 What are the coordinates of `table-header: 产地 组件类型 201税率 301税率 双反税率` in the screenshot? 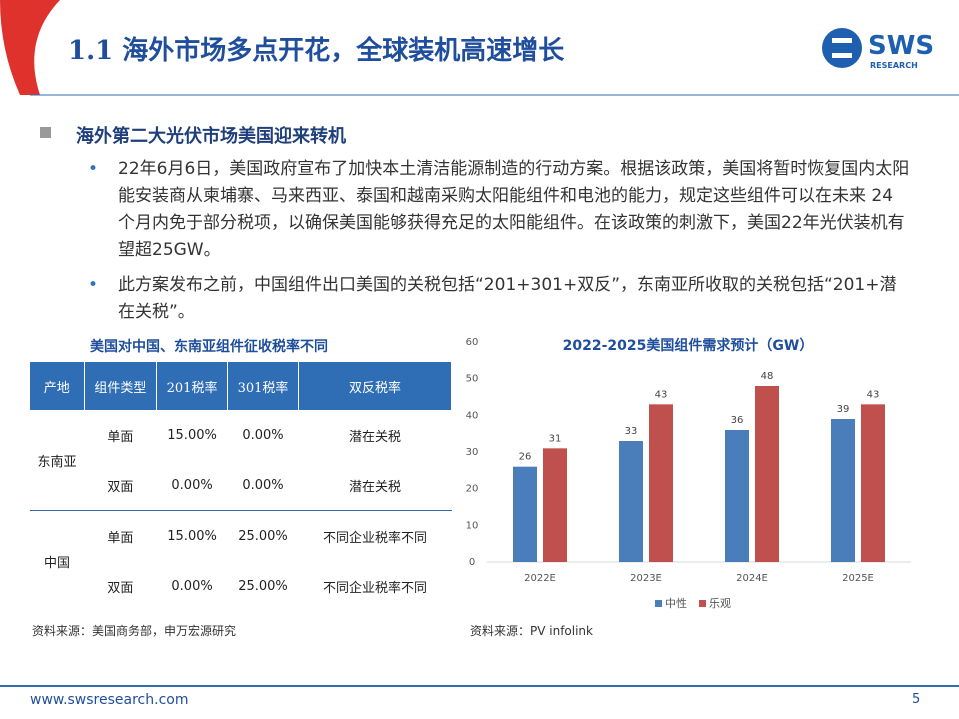 It's located at (241, 386).